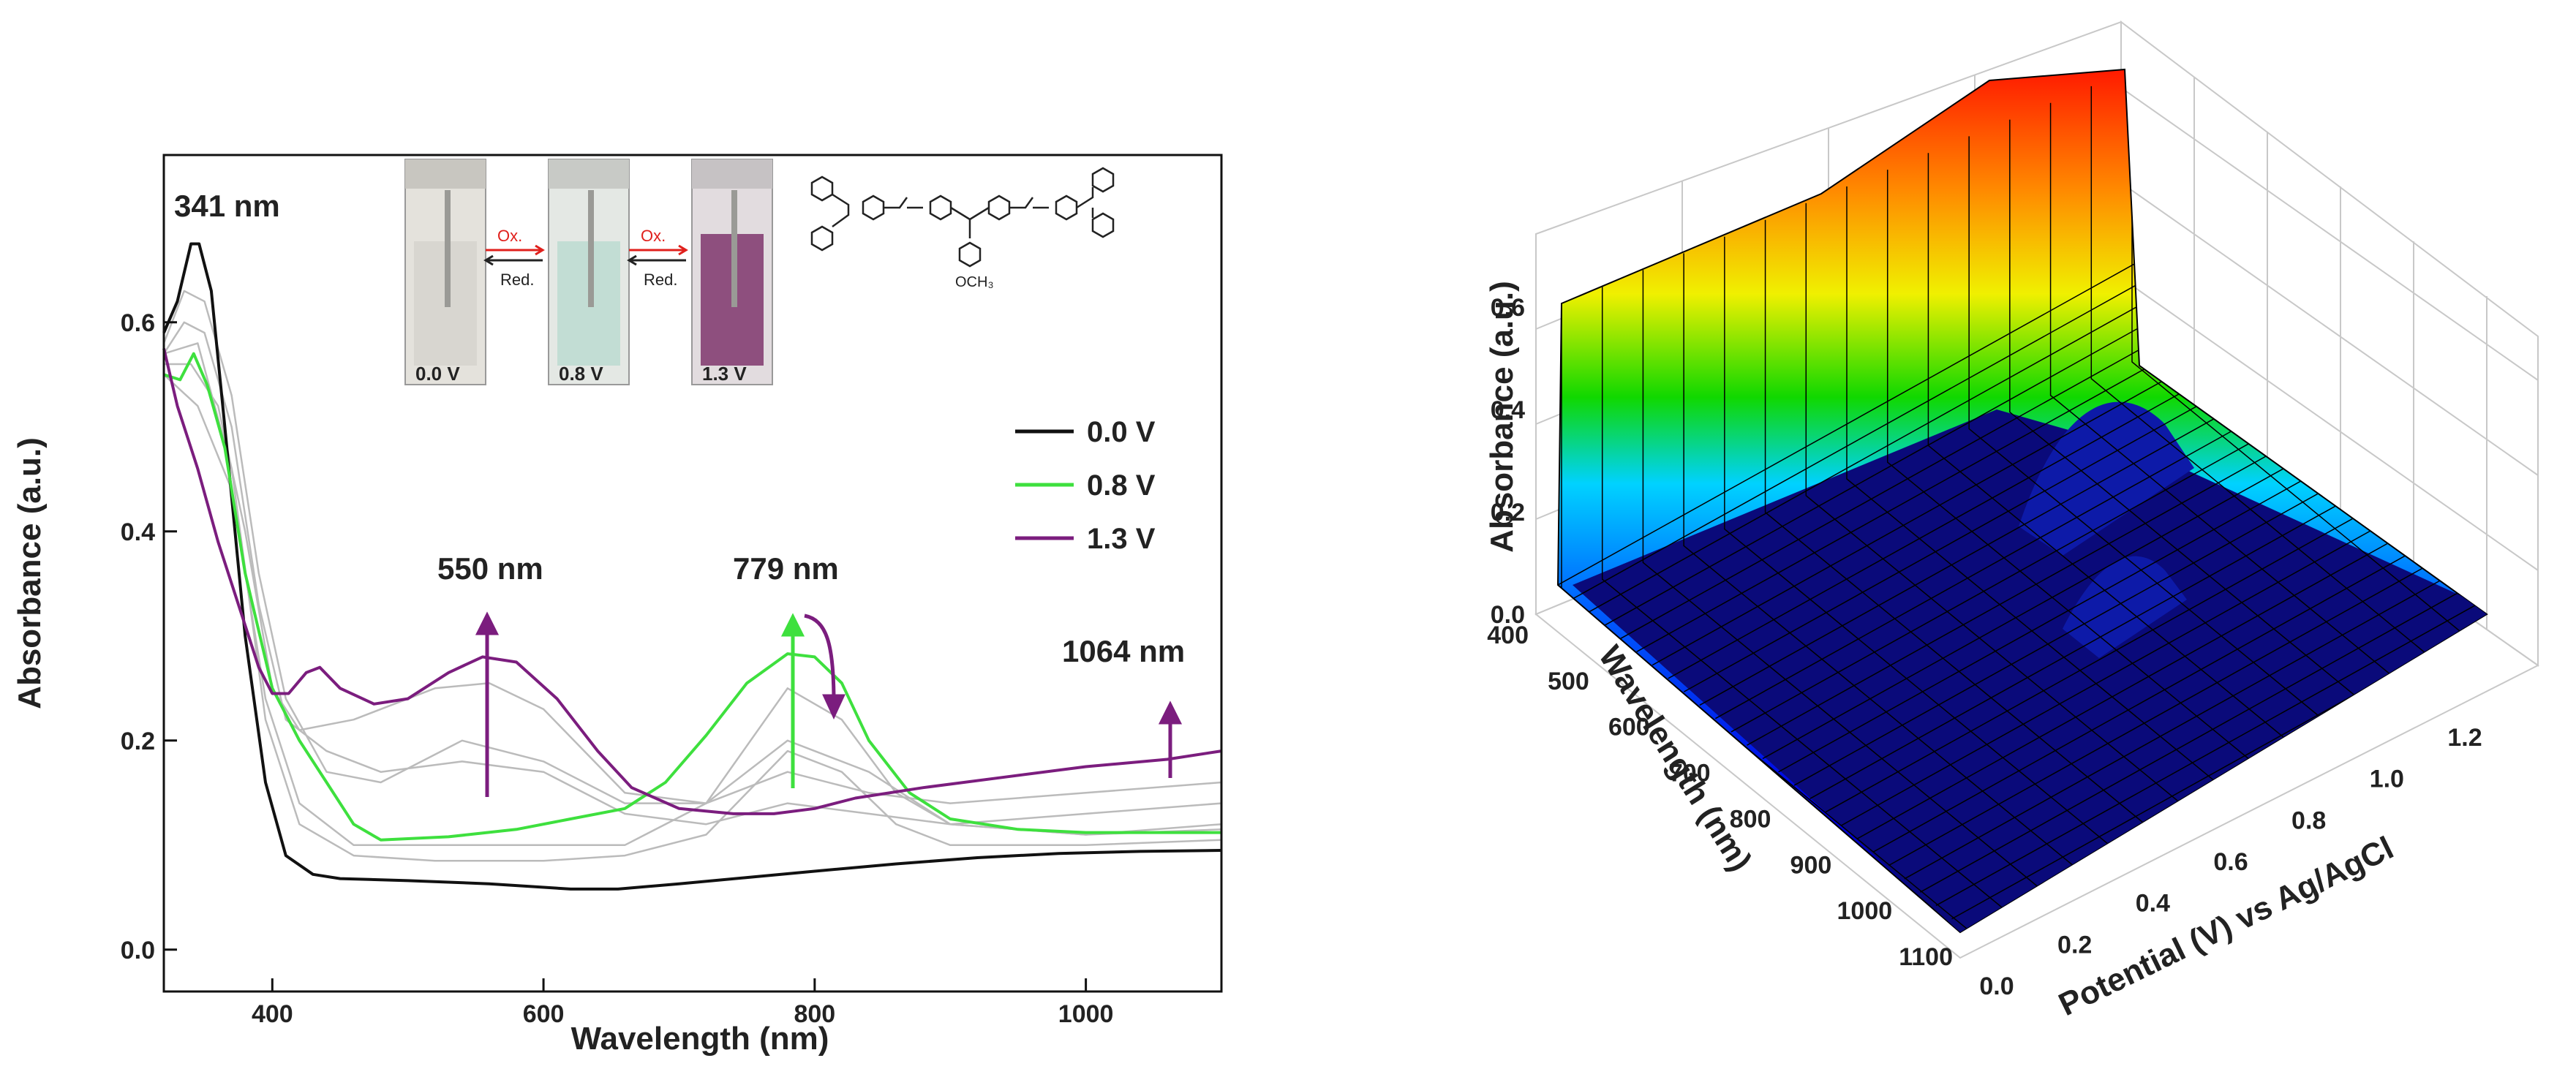 The width and height of the screenshot is (2576, 1069). Describe the element at coordinates (138, 532) in the screenshot. I see `y-tick-label-2: 0.4` at that location.